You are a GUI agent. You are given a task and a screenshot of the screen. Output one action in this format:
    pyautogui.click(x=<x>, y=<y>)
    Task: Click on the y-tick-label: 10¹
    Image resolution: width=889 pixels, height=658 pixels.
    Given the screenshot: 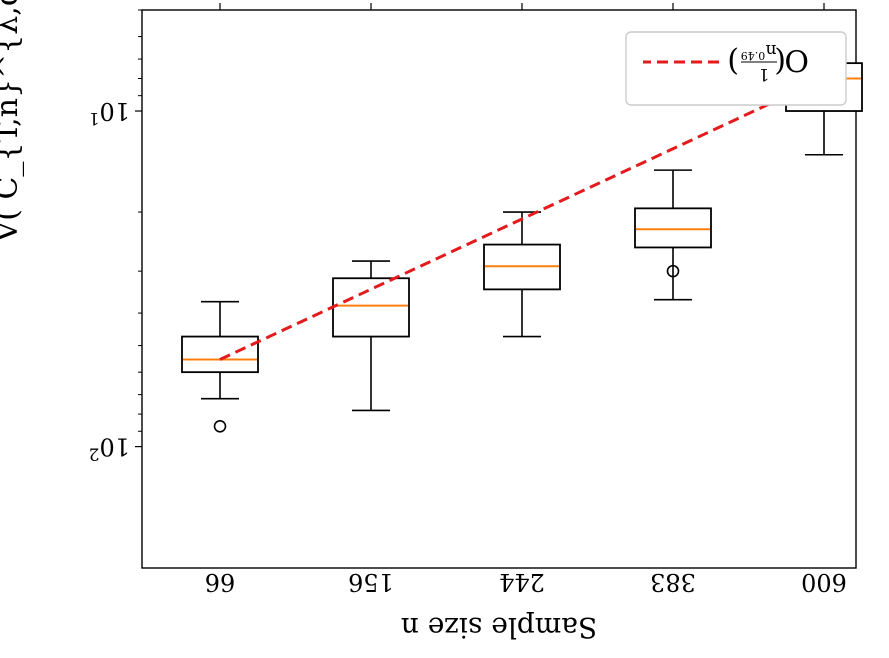 What is the action you would take?
    pyautogui.click(x=109, y=112)
    